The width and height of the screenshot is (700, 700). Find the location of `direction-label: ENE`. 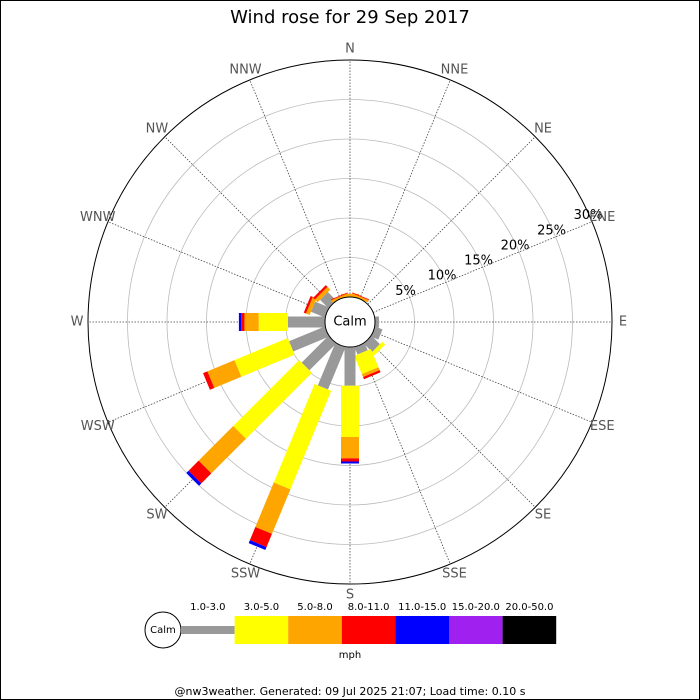

direction-label: ENE is located at coordinates (602, 217).